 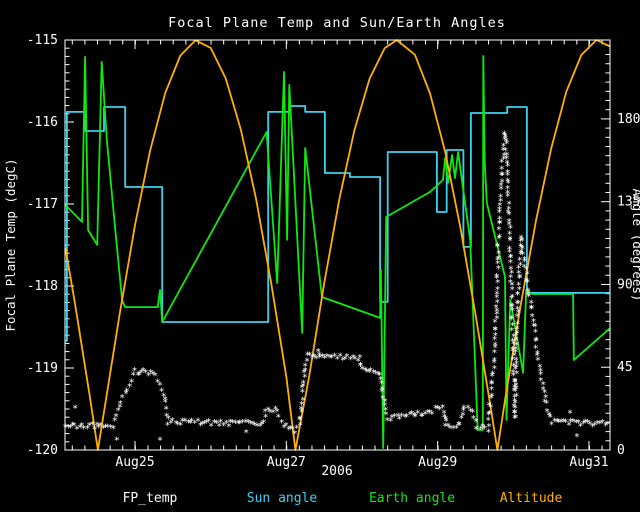 I want to click on chart-title: Focal Plane Temp and Sun/Earth Angles, so click(x=337, y=23).